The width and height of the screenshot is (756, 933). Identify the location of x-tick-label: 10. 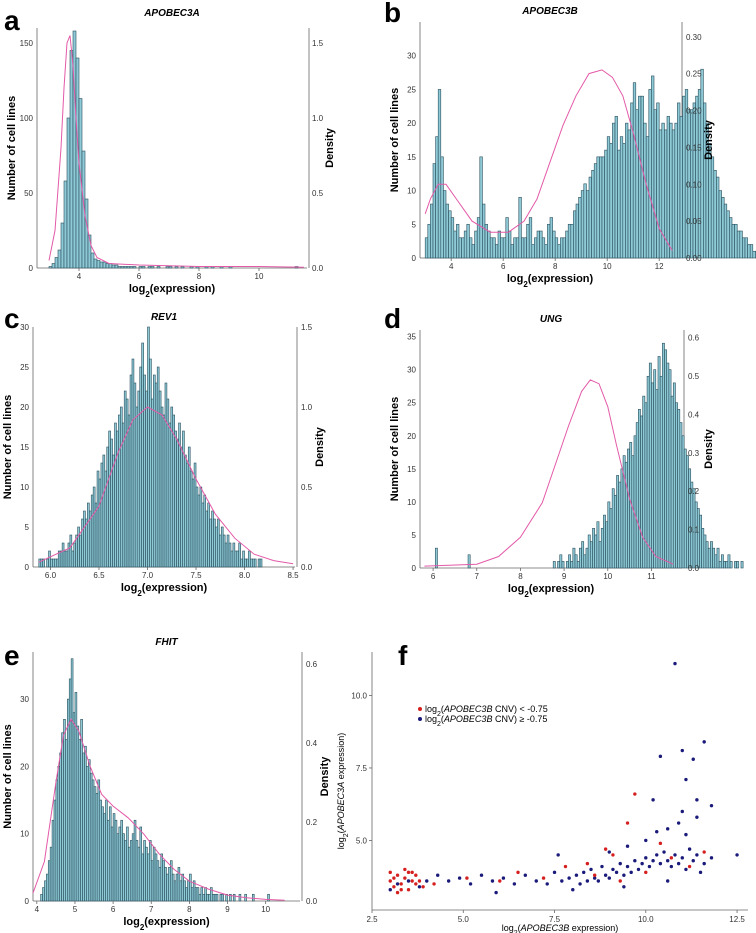
(259, 276).